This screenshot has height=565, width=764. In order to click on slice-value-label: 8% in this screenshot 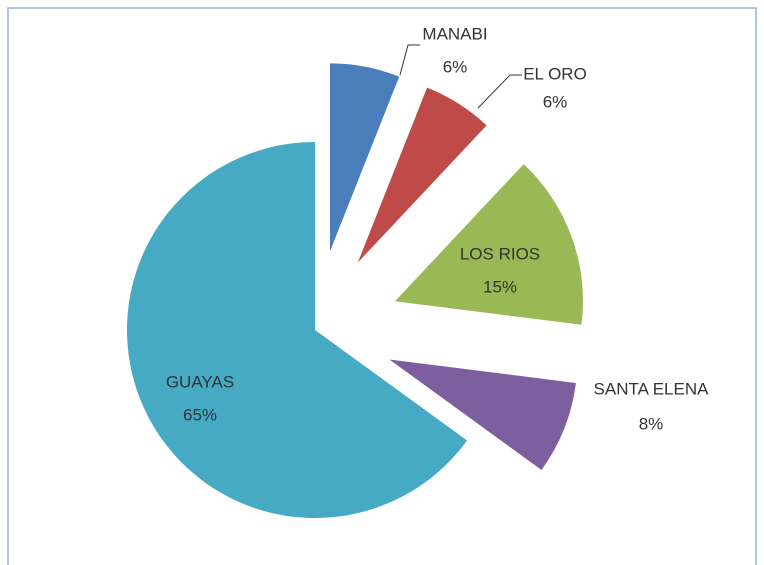, I will do `click(651, 423)`.